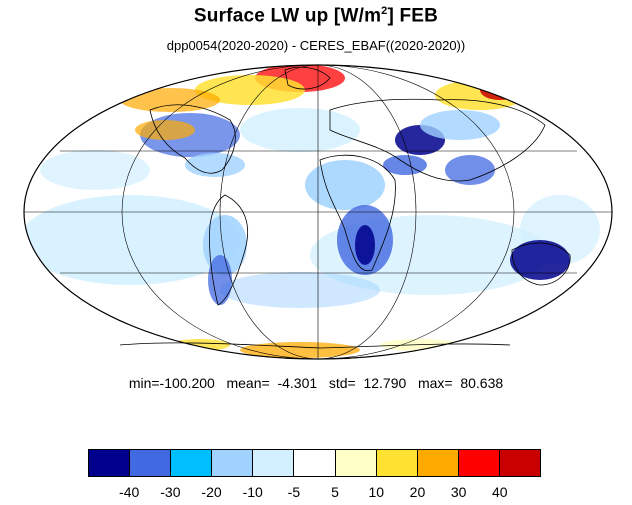  Describe the element at coordinates (294, 492) in the screenshot. I see `colorbar-tick-label: -5` at that location.